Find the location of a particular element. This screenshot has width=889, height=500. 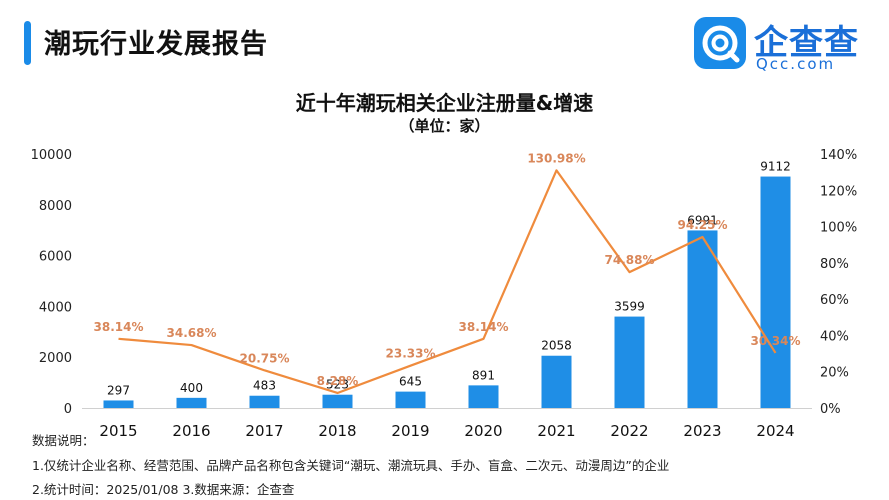

bar-value-label: 523 is located at coordinates (337, 385).